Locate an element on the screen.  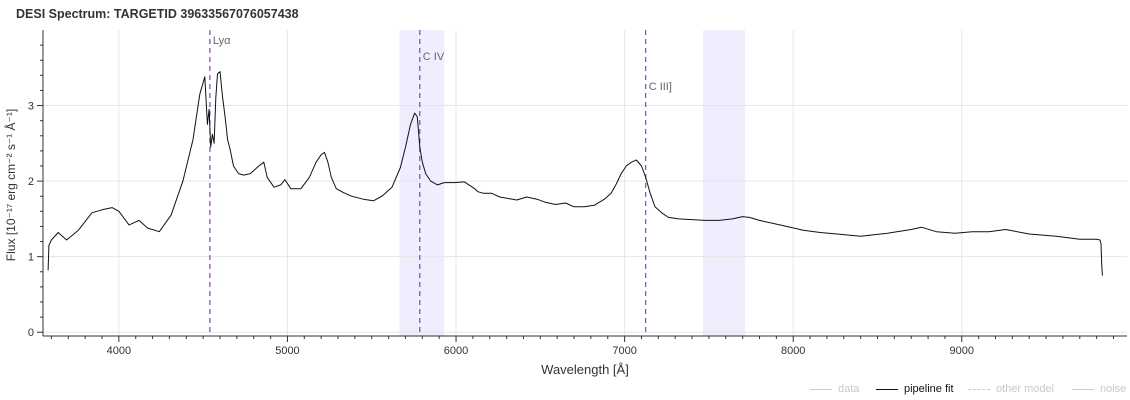
x-tick-label: 4000 is located at coordinates (119, 351).